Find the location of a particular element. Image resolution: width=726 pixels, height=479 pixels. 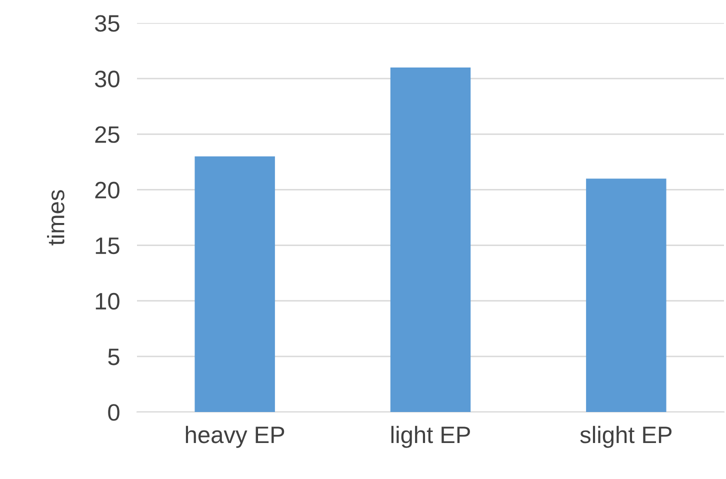

x-tick-label: slight EP is located at coordinates (626, 437).